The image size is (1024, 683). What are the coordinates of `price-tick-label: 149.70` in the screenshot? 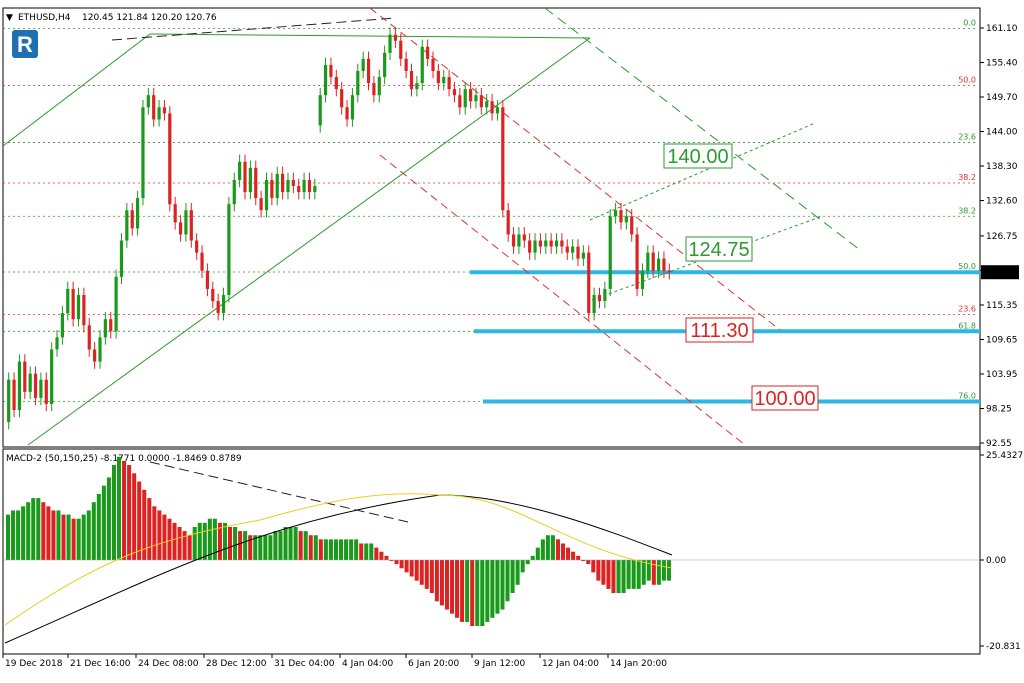 It's located at (1002, 98).